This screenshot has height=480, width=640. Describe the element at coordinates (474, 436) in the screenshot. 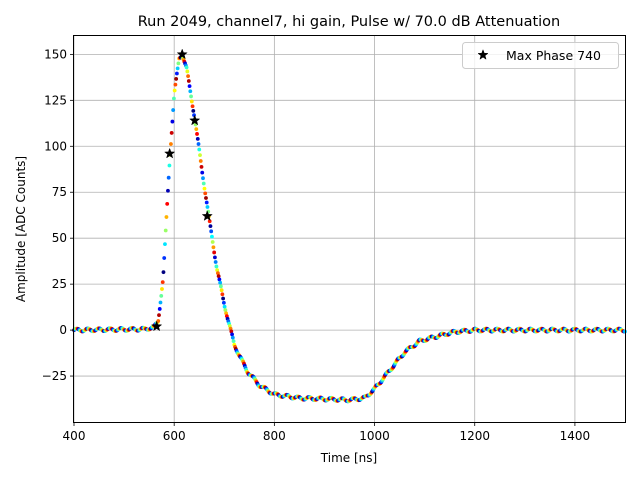

I see `x-tick-label: 1200` at that location.